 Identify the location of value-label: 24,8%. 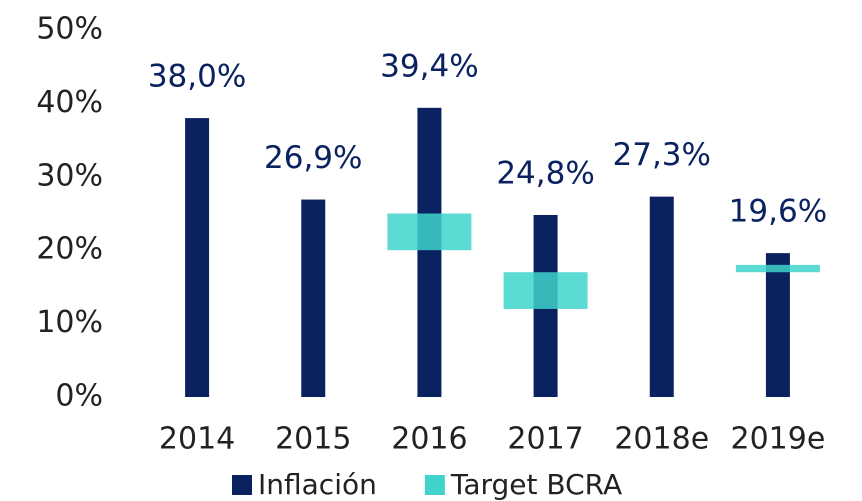
(545, 173).